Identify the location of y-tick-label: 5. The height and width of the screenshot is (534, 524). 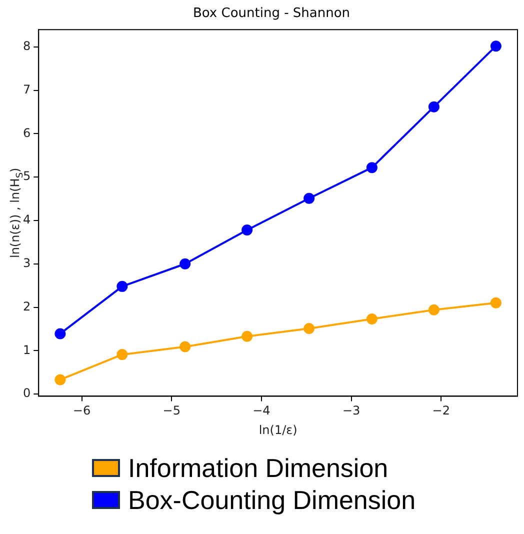
(26, 176).